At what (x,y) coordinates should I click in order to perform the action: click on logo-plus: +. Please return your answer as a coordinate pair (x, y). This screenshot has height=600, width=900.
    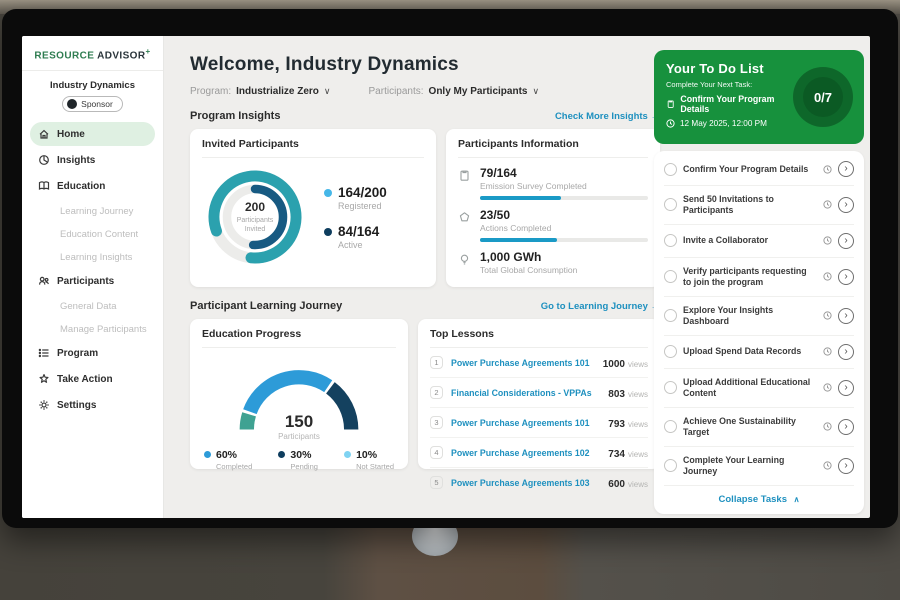
    Looking at the image, I should click on (148, 51).